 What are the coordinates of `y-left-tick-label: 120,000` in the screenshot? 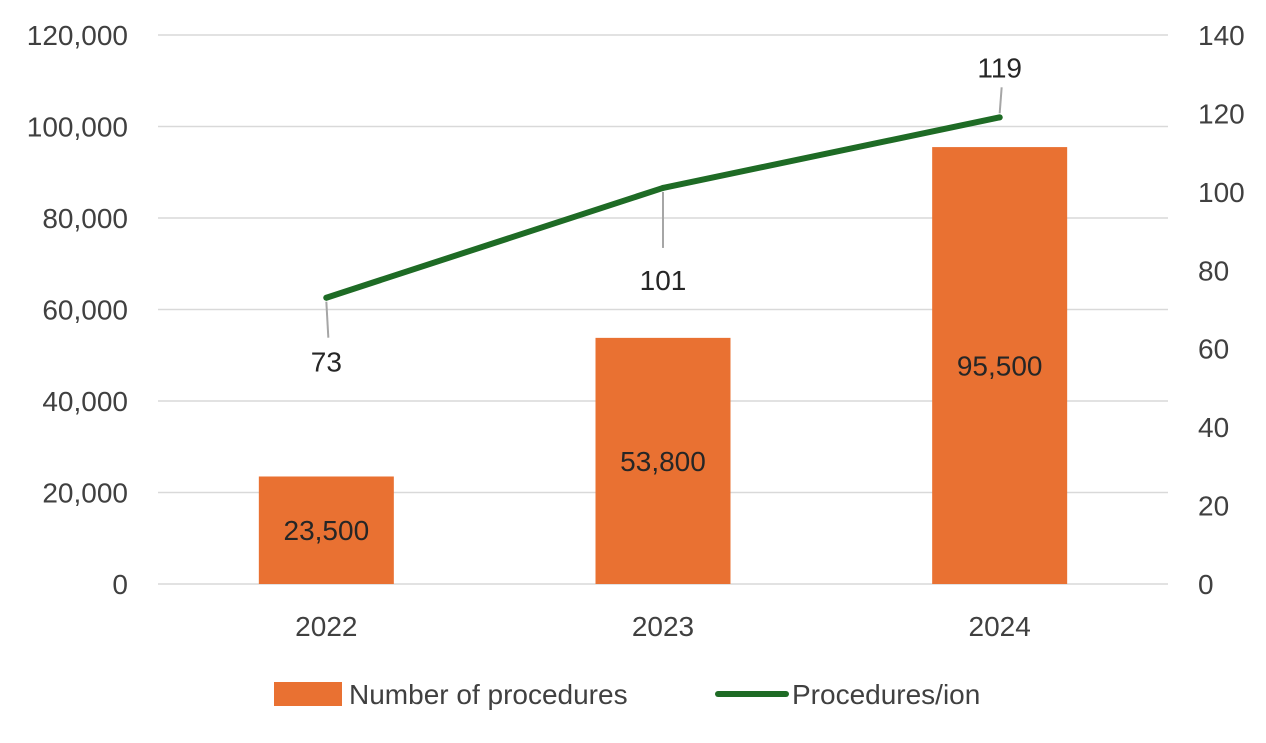 It's located at (77, 35).